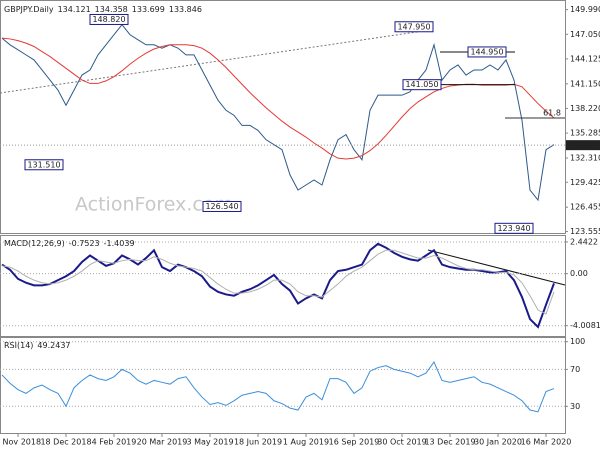 The image size is (600, 450). What do you see at coordinates (579, 273) in the screenshot?
I see `y-tick-label: 0.00` at bounding box center [579, 273].